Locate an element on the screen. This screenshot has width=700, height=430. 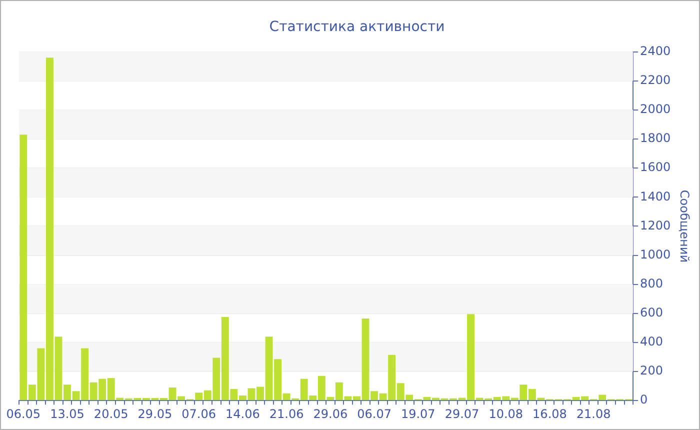
y-tick-label: 1600 is located at coordinates (655, 167).